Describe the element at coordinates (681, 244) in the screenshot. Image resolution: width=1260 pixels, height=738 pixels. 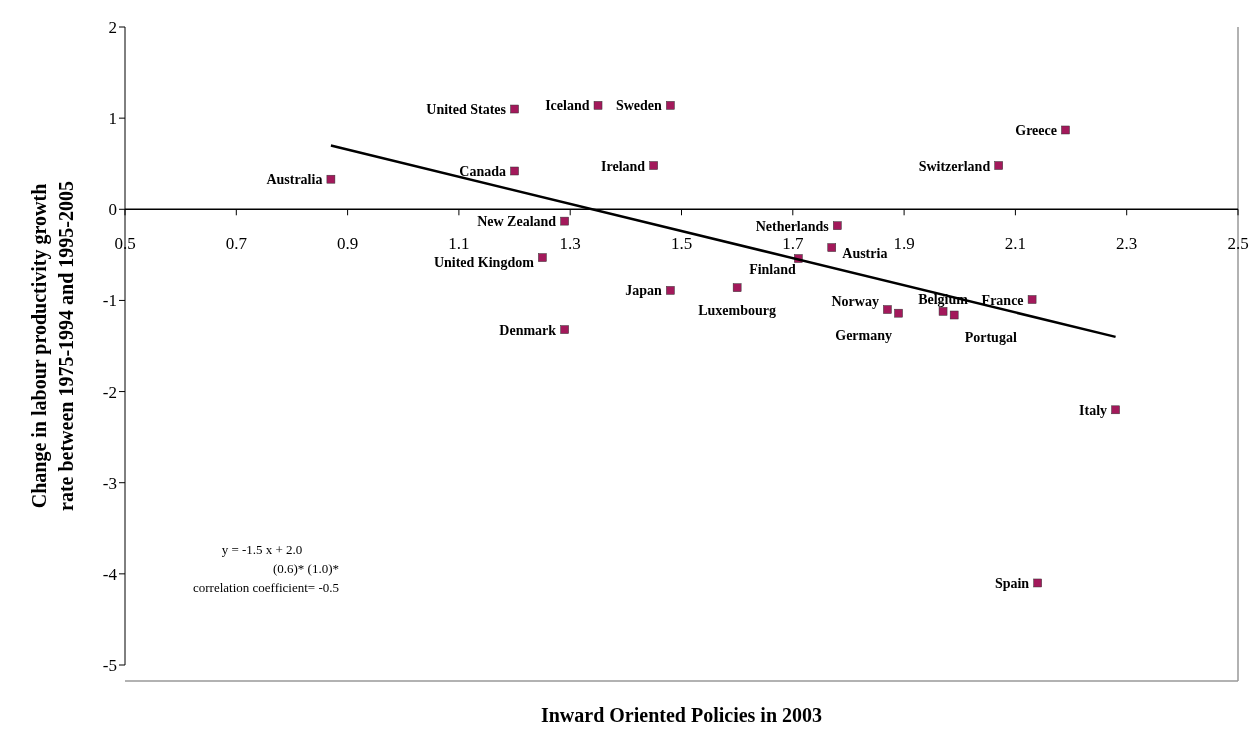
I see `x-tick-label: 1.5` at that location.